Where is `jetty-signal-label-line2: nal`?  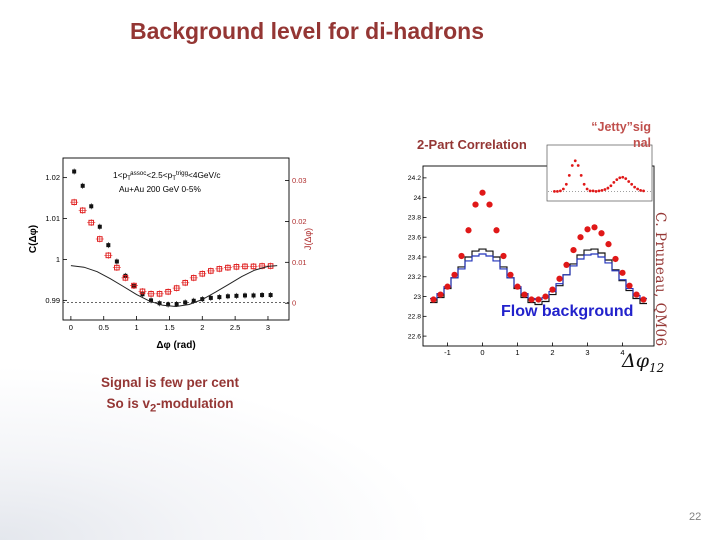 jetty-signal-label-line2: nal is located at coordinates (641, 142).